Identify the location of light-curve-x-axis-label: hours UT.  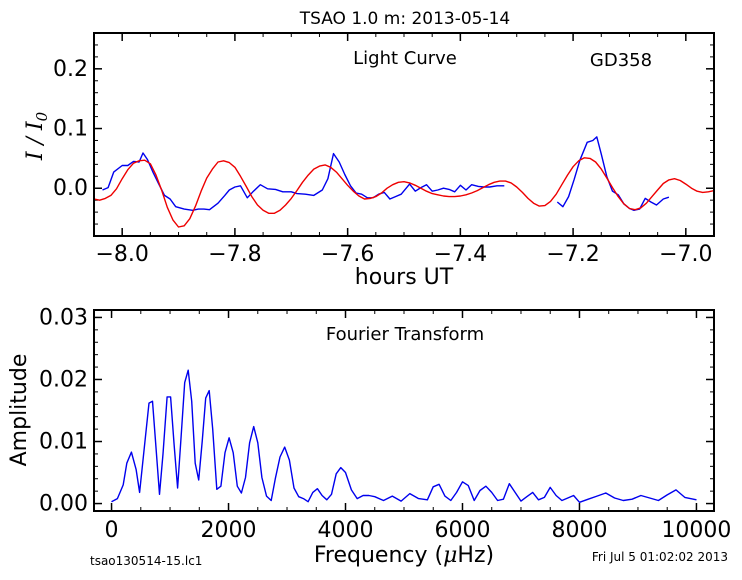
(404, 277).